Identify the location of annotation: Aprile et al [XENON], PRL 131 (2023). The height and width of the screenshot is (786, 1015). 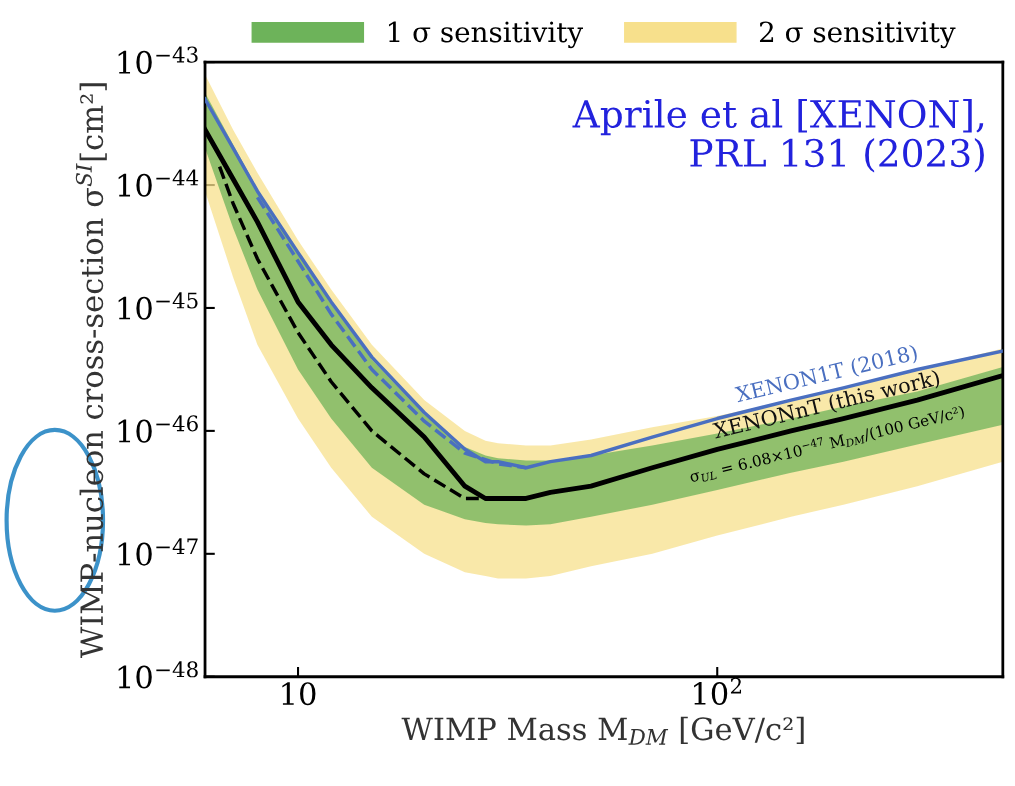
(778, 135).